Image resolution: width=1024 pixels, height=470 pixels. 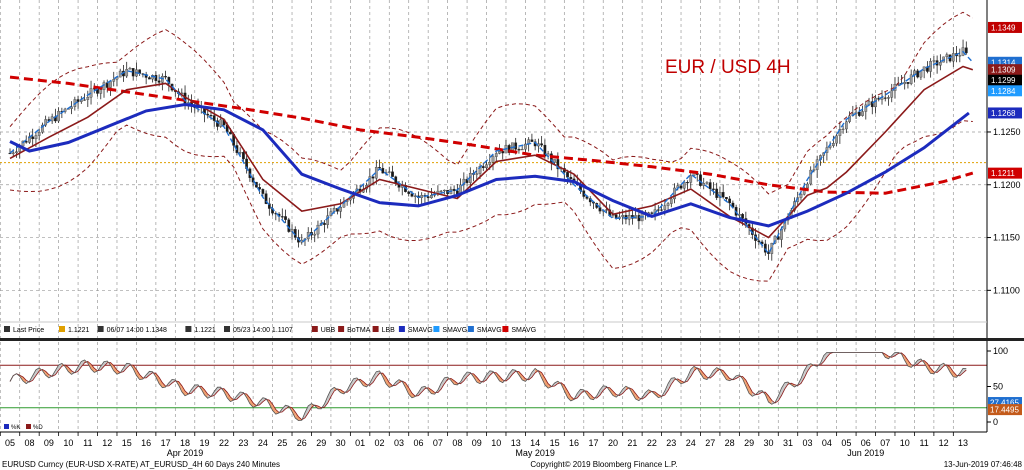 I want to click on price-tick-label: 1.1100, so click(x=1006, y=290).